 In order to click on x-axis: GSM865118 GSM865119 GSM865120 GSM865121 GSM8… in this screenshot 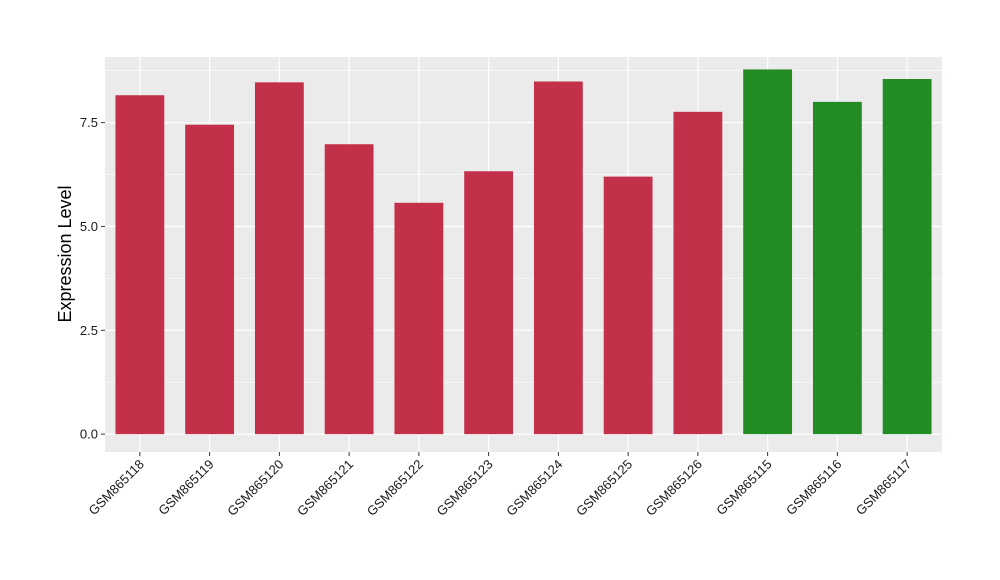, I will do `click(499, 485)`.